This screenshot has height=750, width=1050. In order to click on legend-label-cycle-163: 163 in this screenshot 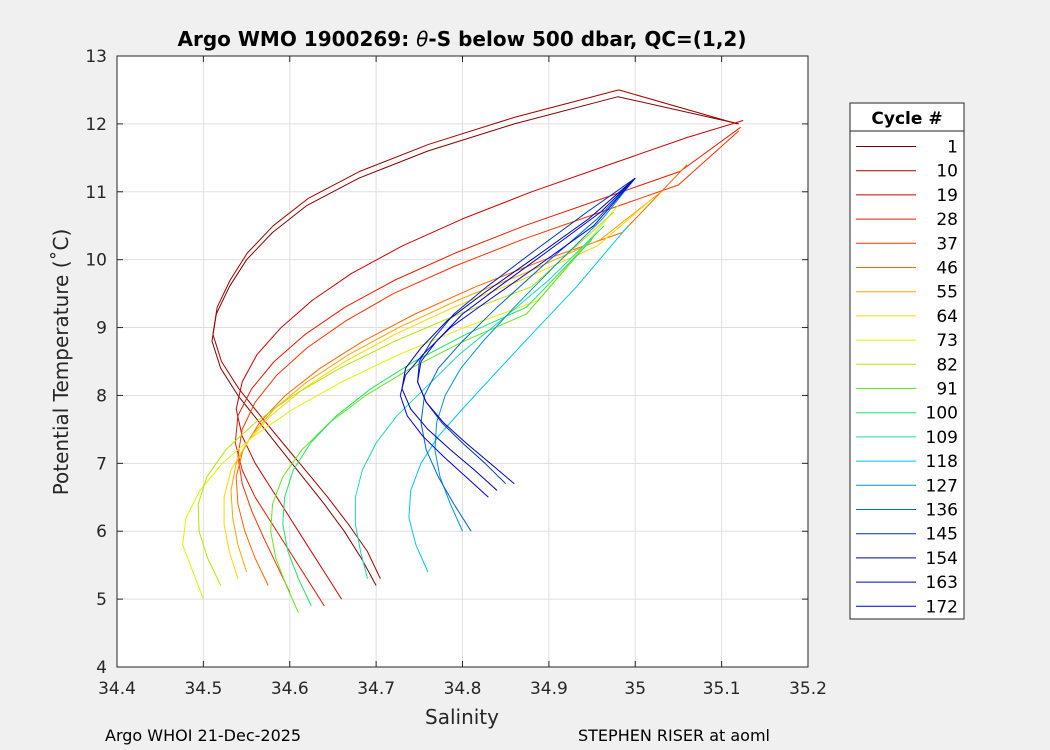, I will do `click(942, 583)`.